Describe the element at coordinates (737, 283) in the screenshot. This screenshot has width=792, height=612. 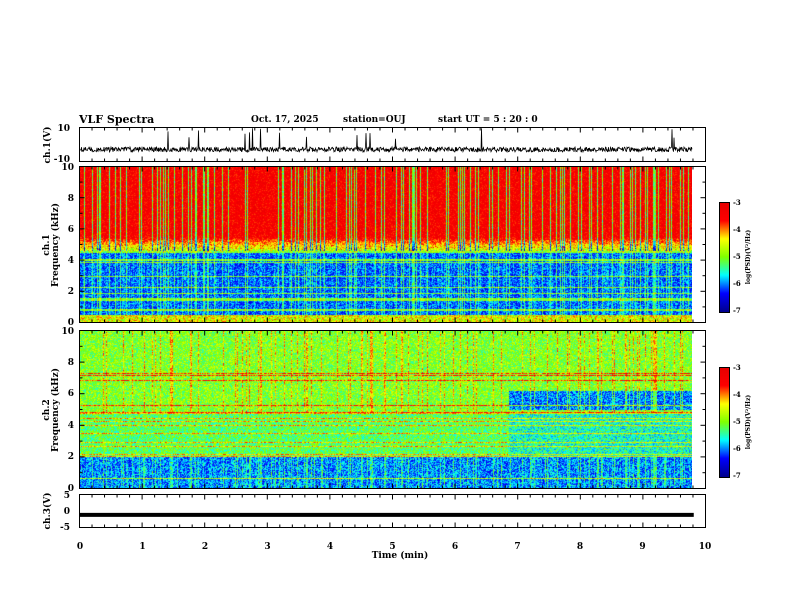
I see `cbar1-tick-label: -6` at that location.